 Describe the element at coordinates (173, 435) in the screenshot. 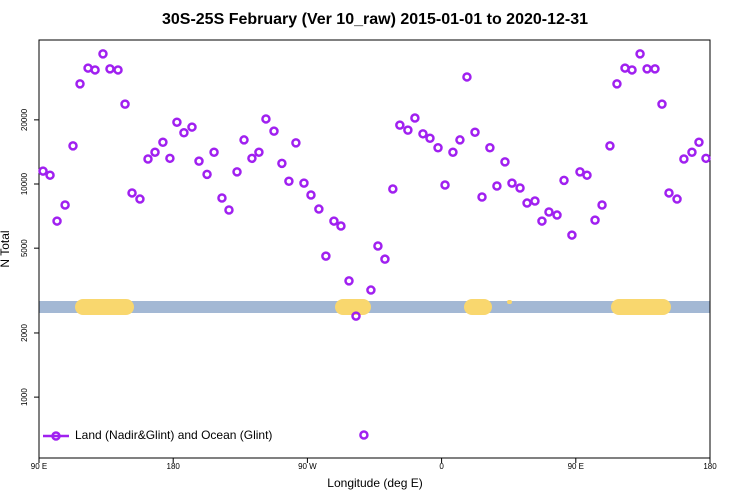

I see `legend-label: Land (Nadir&Glint) and Ocean (Glint)` at that location.